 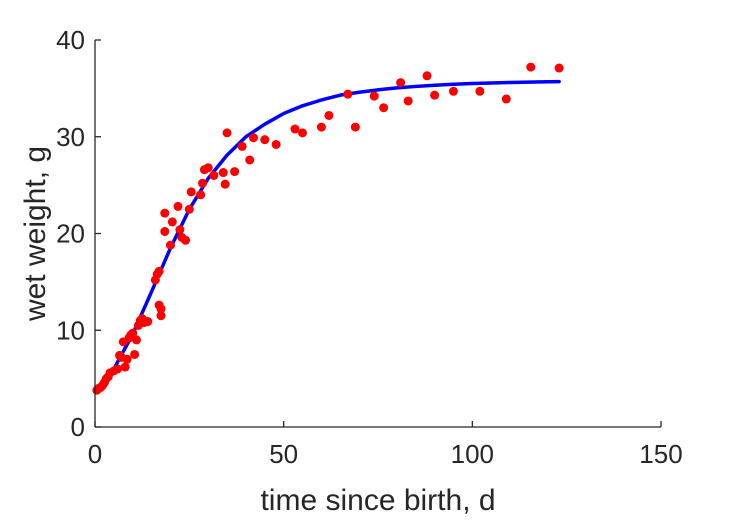 What do you see at coordinates (385, 445) in the screenshot?
I see `x-axis-ticks: 0 50 100 150` at bounding box center [385, 445].